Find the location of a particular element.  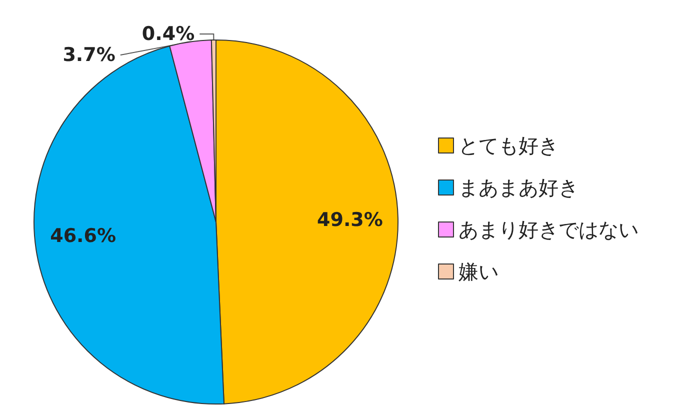

data-label: 49.3% is located at coordinates (350, 219).